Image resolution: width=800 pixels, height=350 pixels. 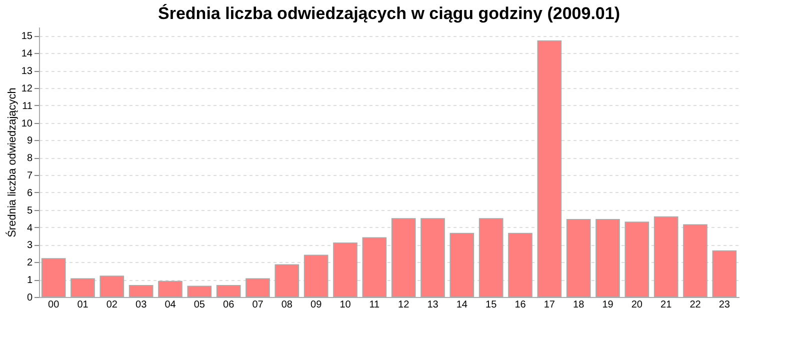 What do you see at coordinates (29, 141) in the screenshot?
I see `y-tick-label: 9` at bounding box center [29, 141].